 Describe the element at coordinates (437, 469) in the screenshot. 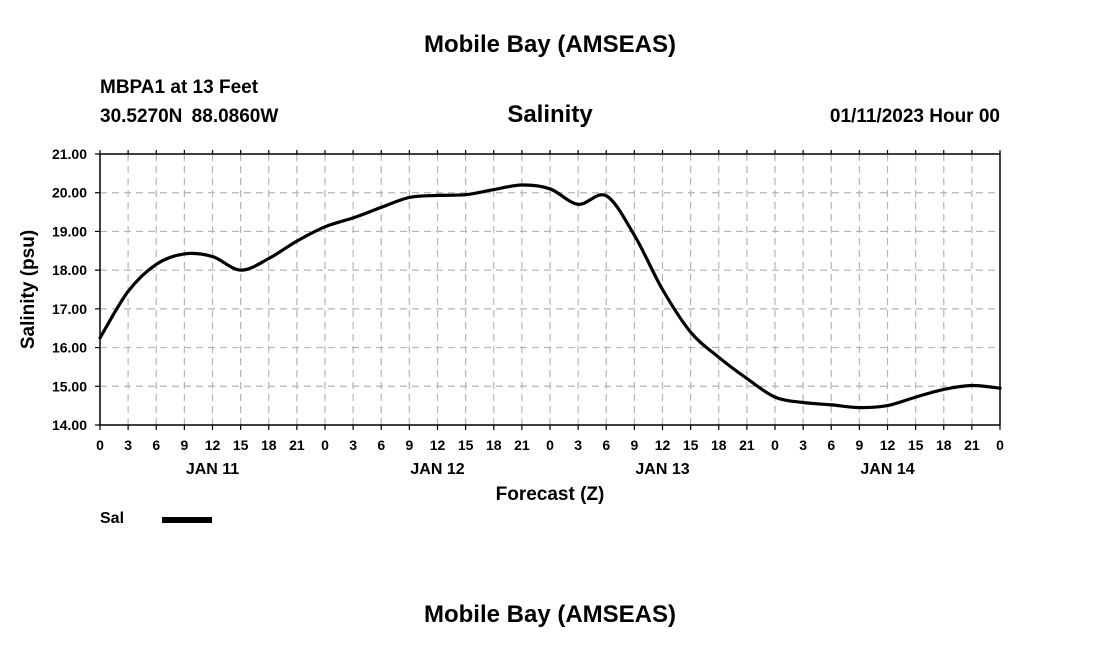

I see `x-day-label: JAN 12` at that location.